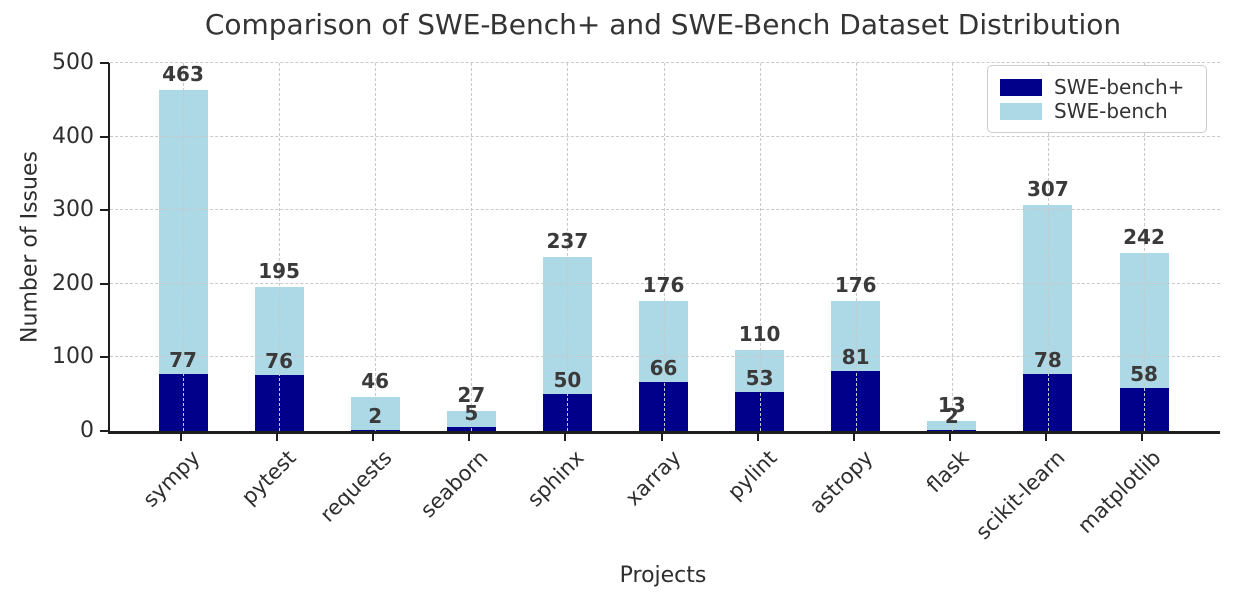 The image size is (1245, 608). What do you see at coordinates (1144, 247) in the screenshot?
I see `grid-line-vertical-matplotlib` at bounding box center [1144, 247].